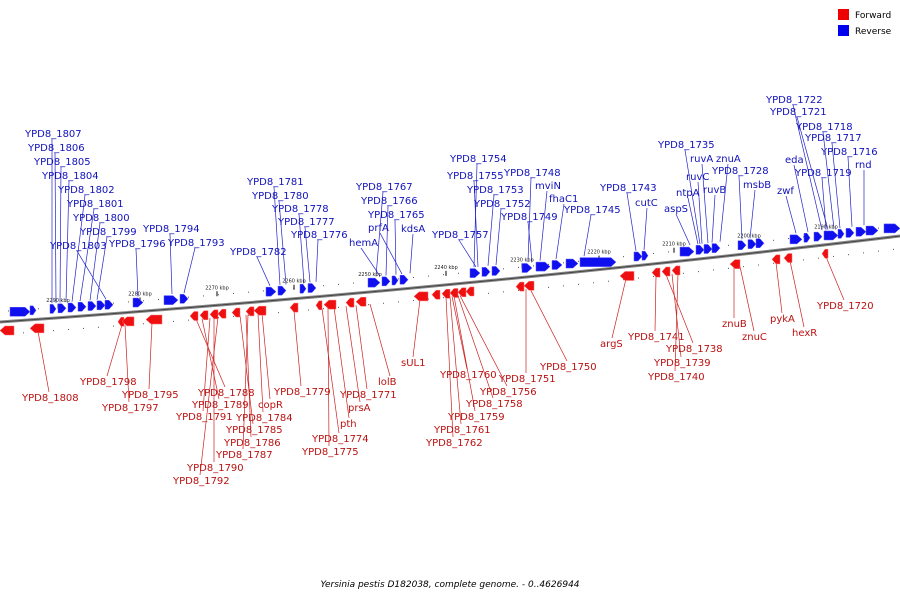  Describe the element at coordinates (258, 252) in the screenshot. I see `reverse-gene-label: YPD8_1782` at that location.